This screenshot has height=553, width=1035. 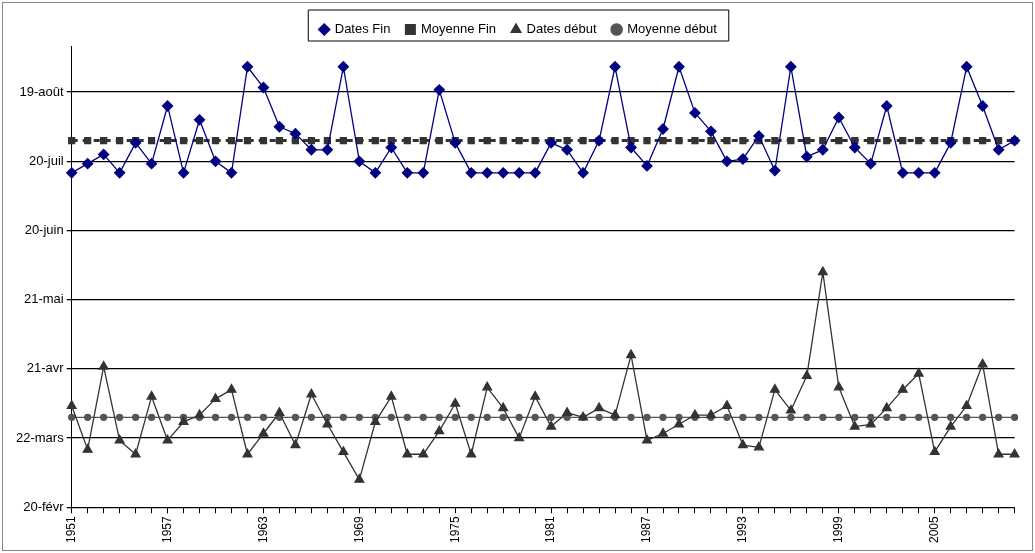 What do you see at coordinates (43, 299) in the screenshot?
I see `y-tick-label: 21-mai` at bounding box center [43, 299].